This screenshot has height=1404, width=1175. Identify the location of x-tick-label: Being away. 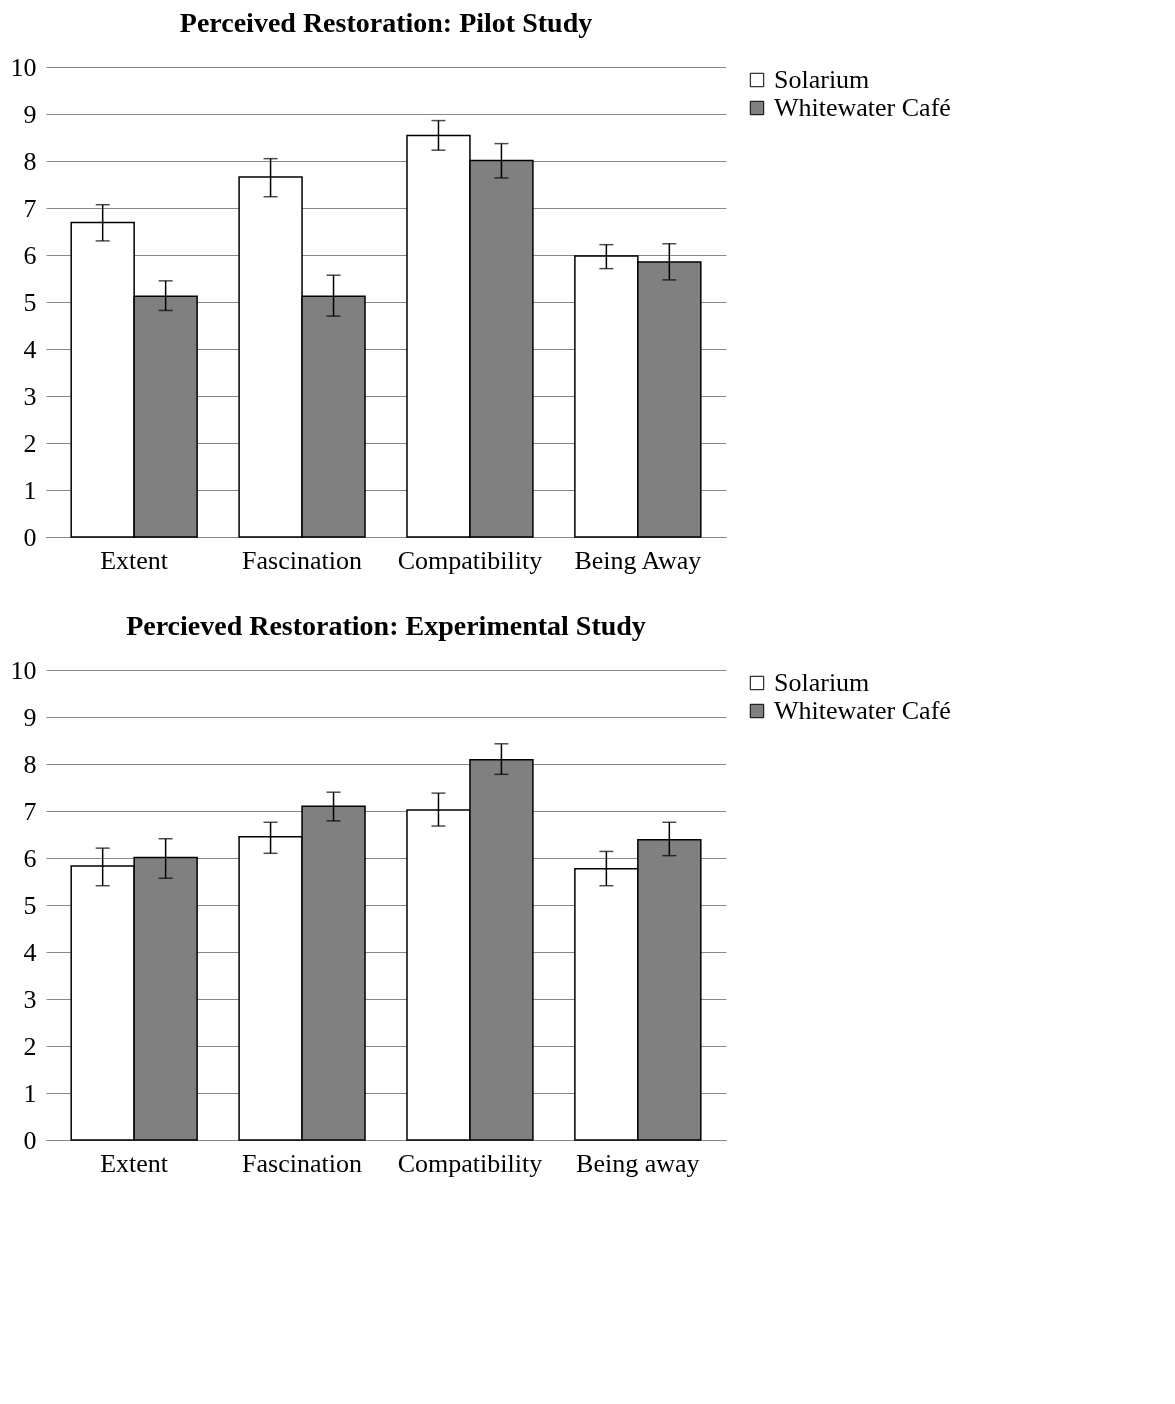
(638, 1163).